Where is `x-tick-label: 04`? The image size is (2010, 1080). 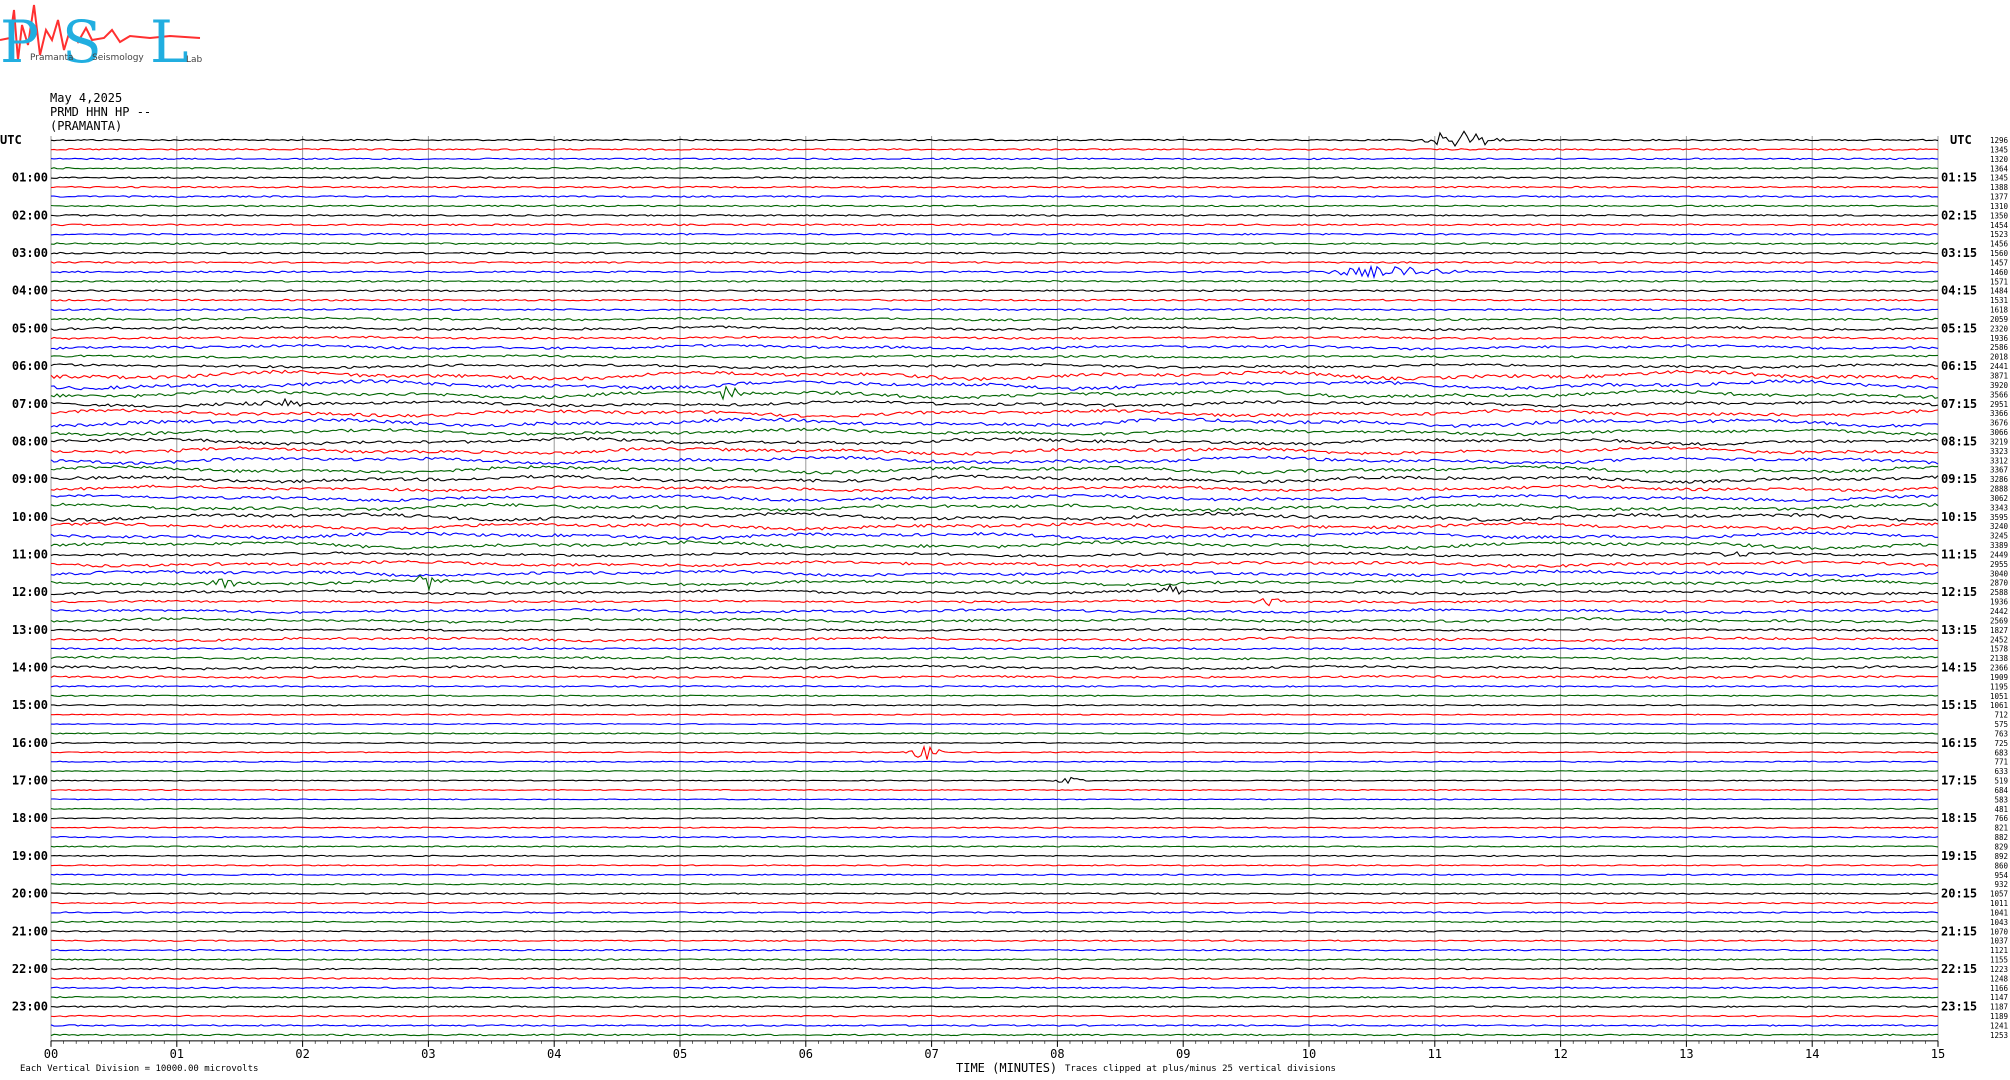 x-tick-label: 04 is located at coordinates (554, 1054).